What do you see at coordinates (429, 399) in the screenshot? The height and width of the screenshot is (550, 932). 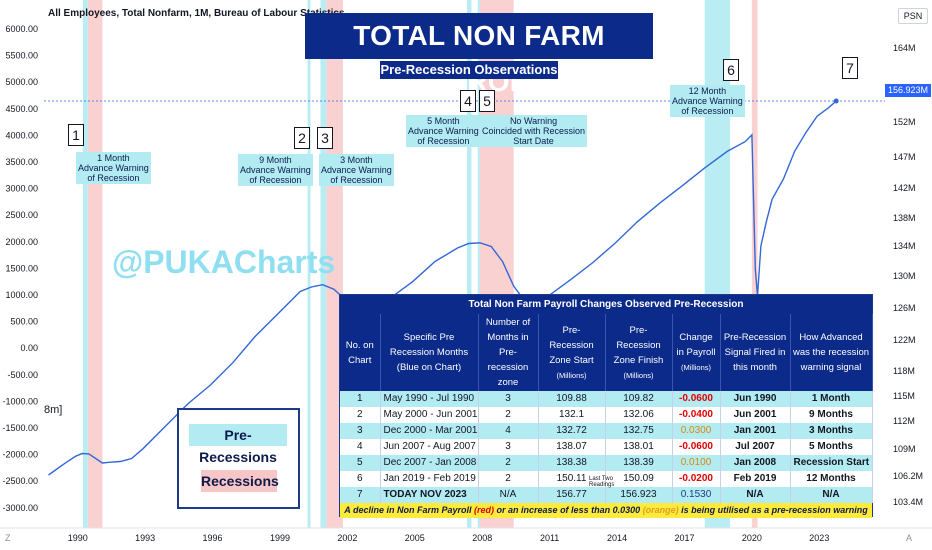 I see `table-cell: May 1990 - Jul 1990` at bounding box center [429, 399].